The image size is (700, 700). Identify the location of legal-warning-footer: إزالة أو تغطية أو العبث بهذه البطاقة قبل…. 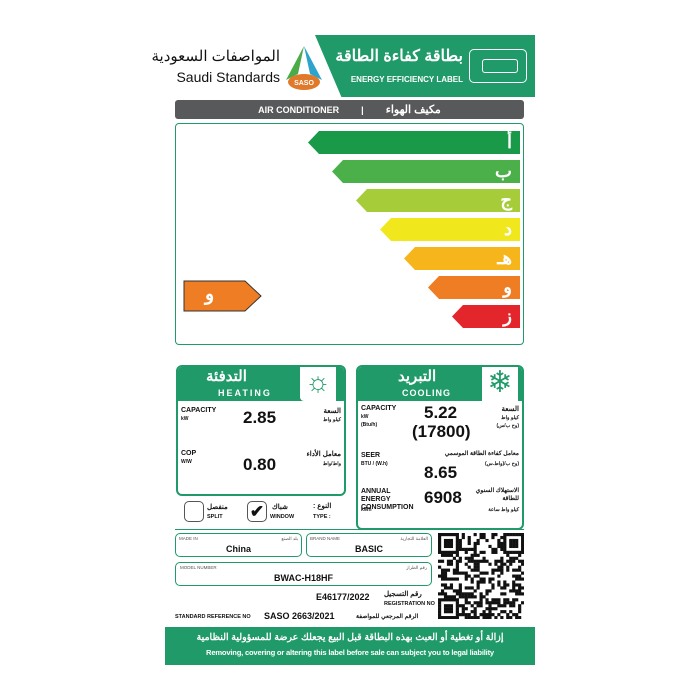
(350, 646).